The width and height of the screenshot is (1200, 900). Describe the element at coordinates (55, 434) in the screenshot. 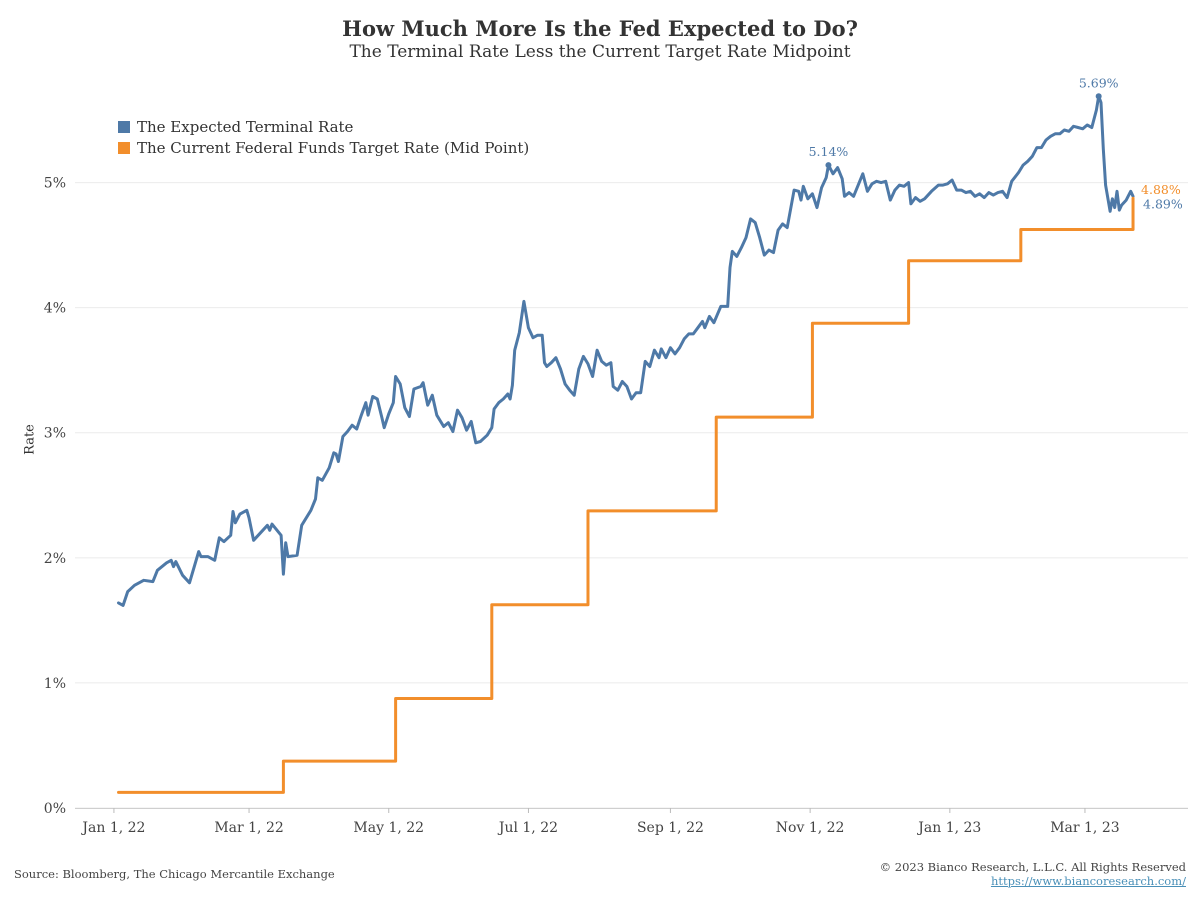

I see `y-tick-label: 3%` at that location.